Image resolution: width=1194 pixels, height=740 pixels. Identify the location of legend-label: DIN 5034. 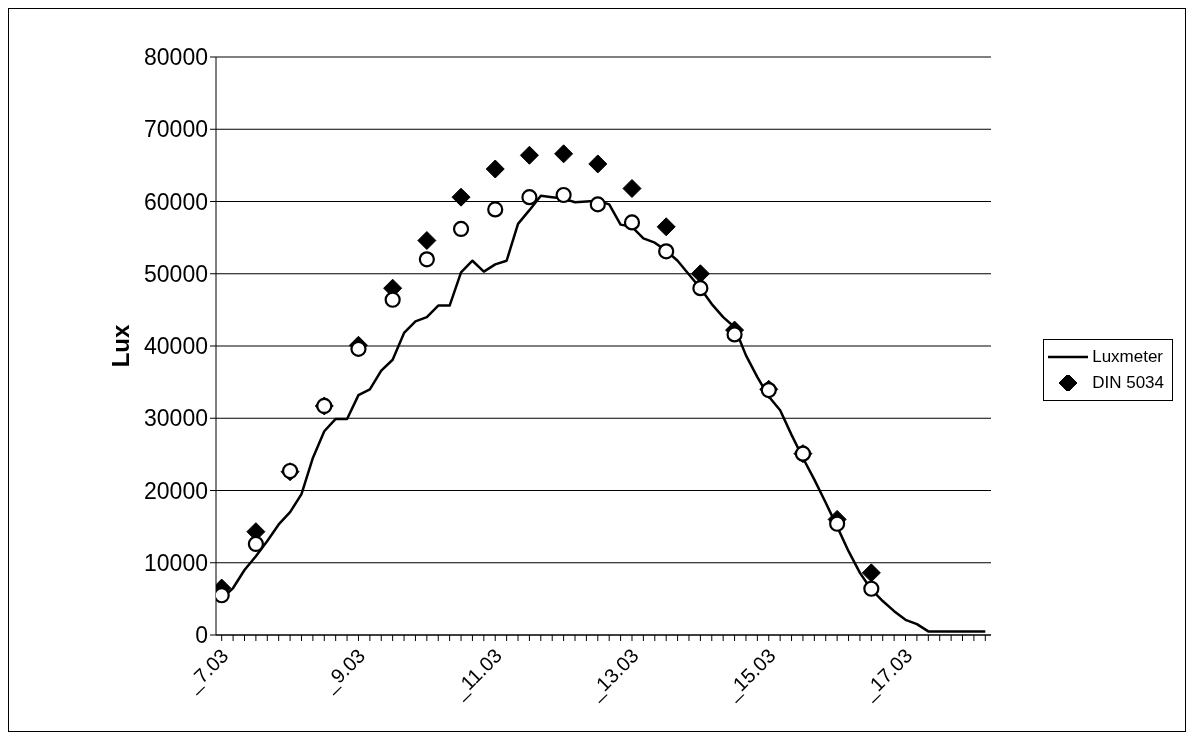
(1128, 383).